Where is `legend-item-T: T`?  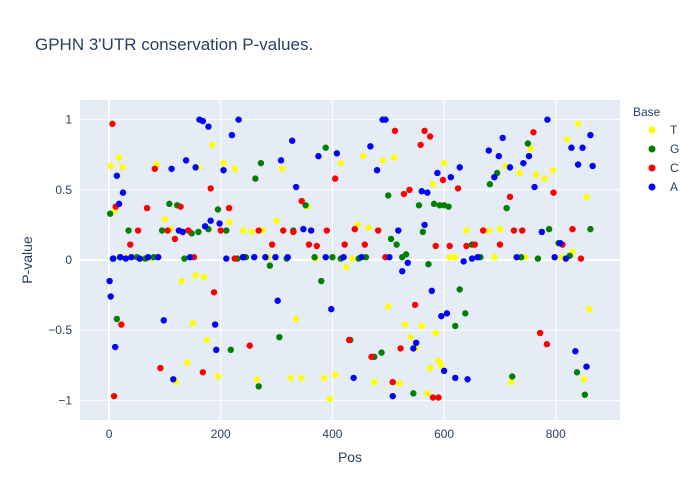
legend-item-T: T is located at coordinates (663, 130).